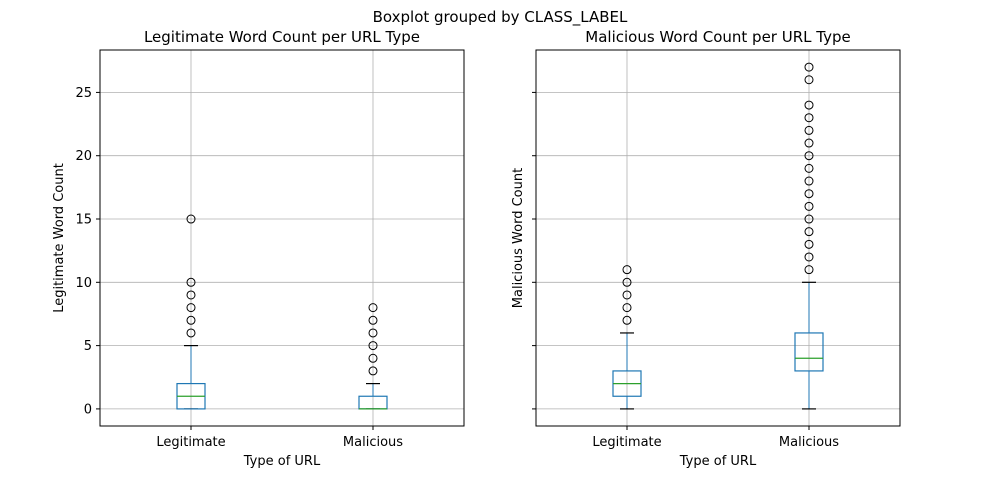 Image resolution: width=1000 pixels, height=500 pixels. I want to click on left-ytick-label-0: 0, so click(88, 409).